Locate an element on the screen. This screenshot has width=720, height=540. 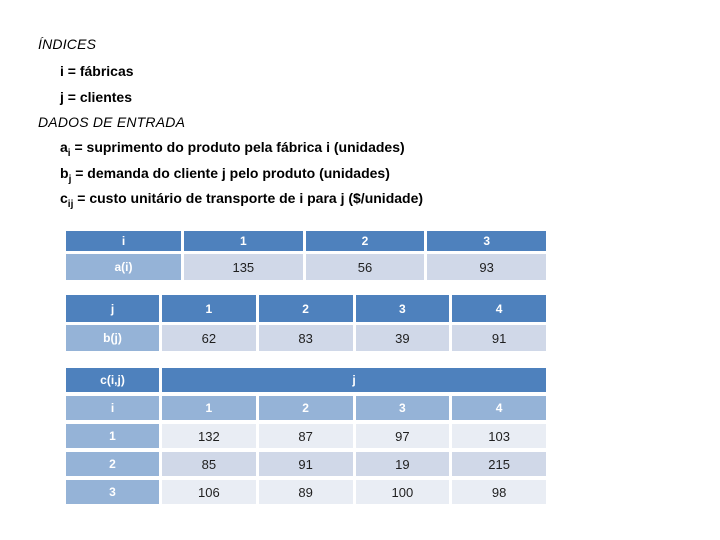
supply-value-3: 93 is located at coordinates (486, 267).